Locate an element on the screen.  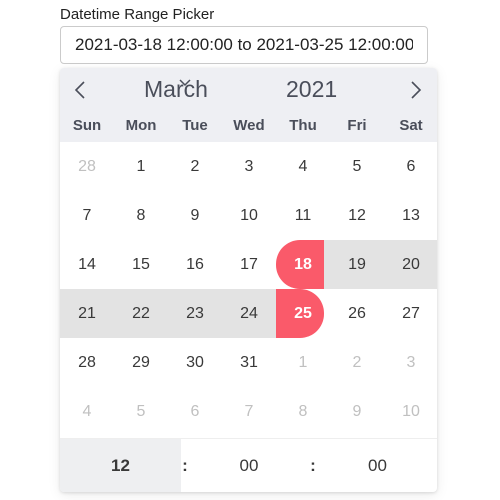
calendar-day: 12 is located at coordinates (357, 215).